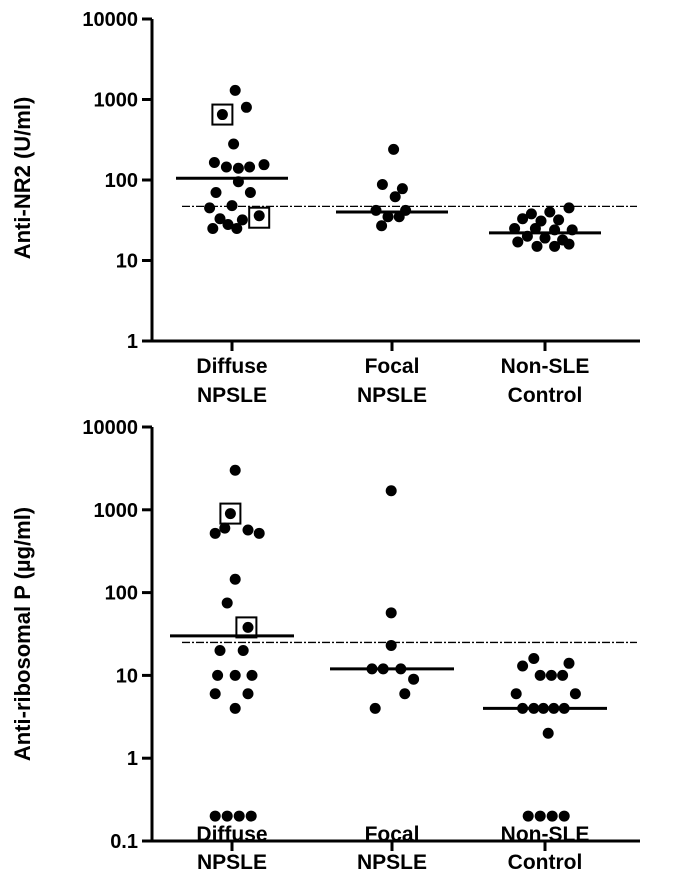 The width and height of the screenshot is (682, 875). Describe the element at coordinates (127, 262) in the screenshot. I see `y-tick-label: 10` at that location.